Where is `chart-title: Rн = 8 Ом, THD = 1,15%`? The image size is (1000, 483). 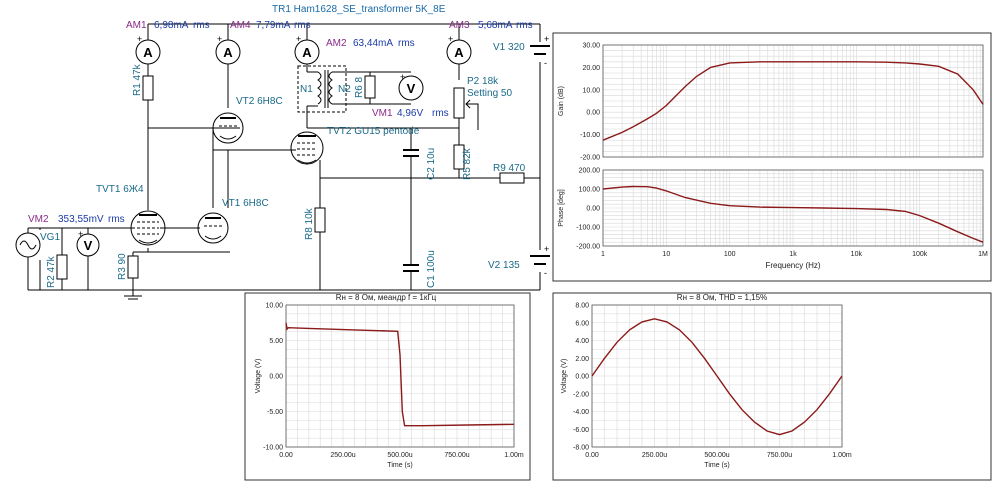
chart-title: Rн = 8 Ом, THD = 1,15% is located at coordinates (722, 297).